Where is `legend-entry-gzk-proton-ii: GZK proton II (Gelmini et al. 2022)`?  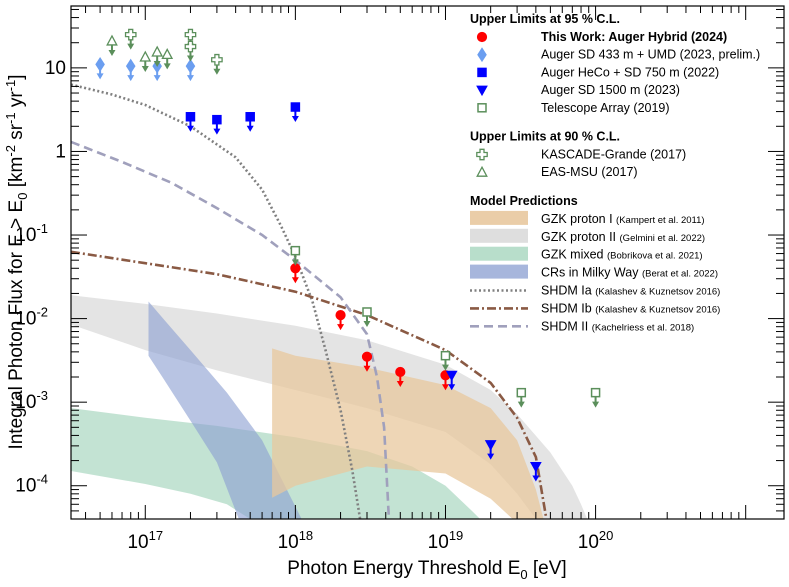
legend-entry-gzk-proton-ii: GZK proton II (Gelmini et al. 2022) is located at coordinates (587, 236).